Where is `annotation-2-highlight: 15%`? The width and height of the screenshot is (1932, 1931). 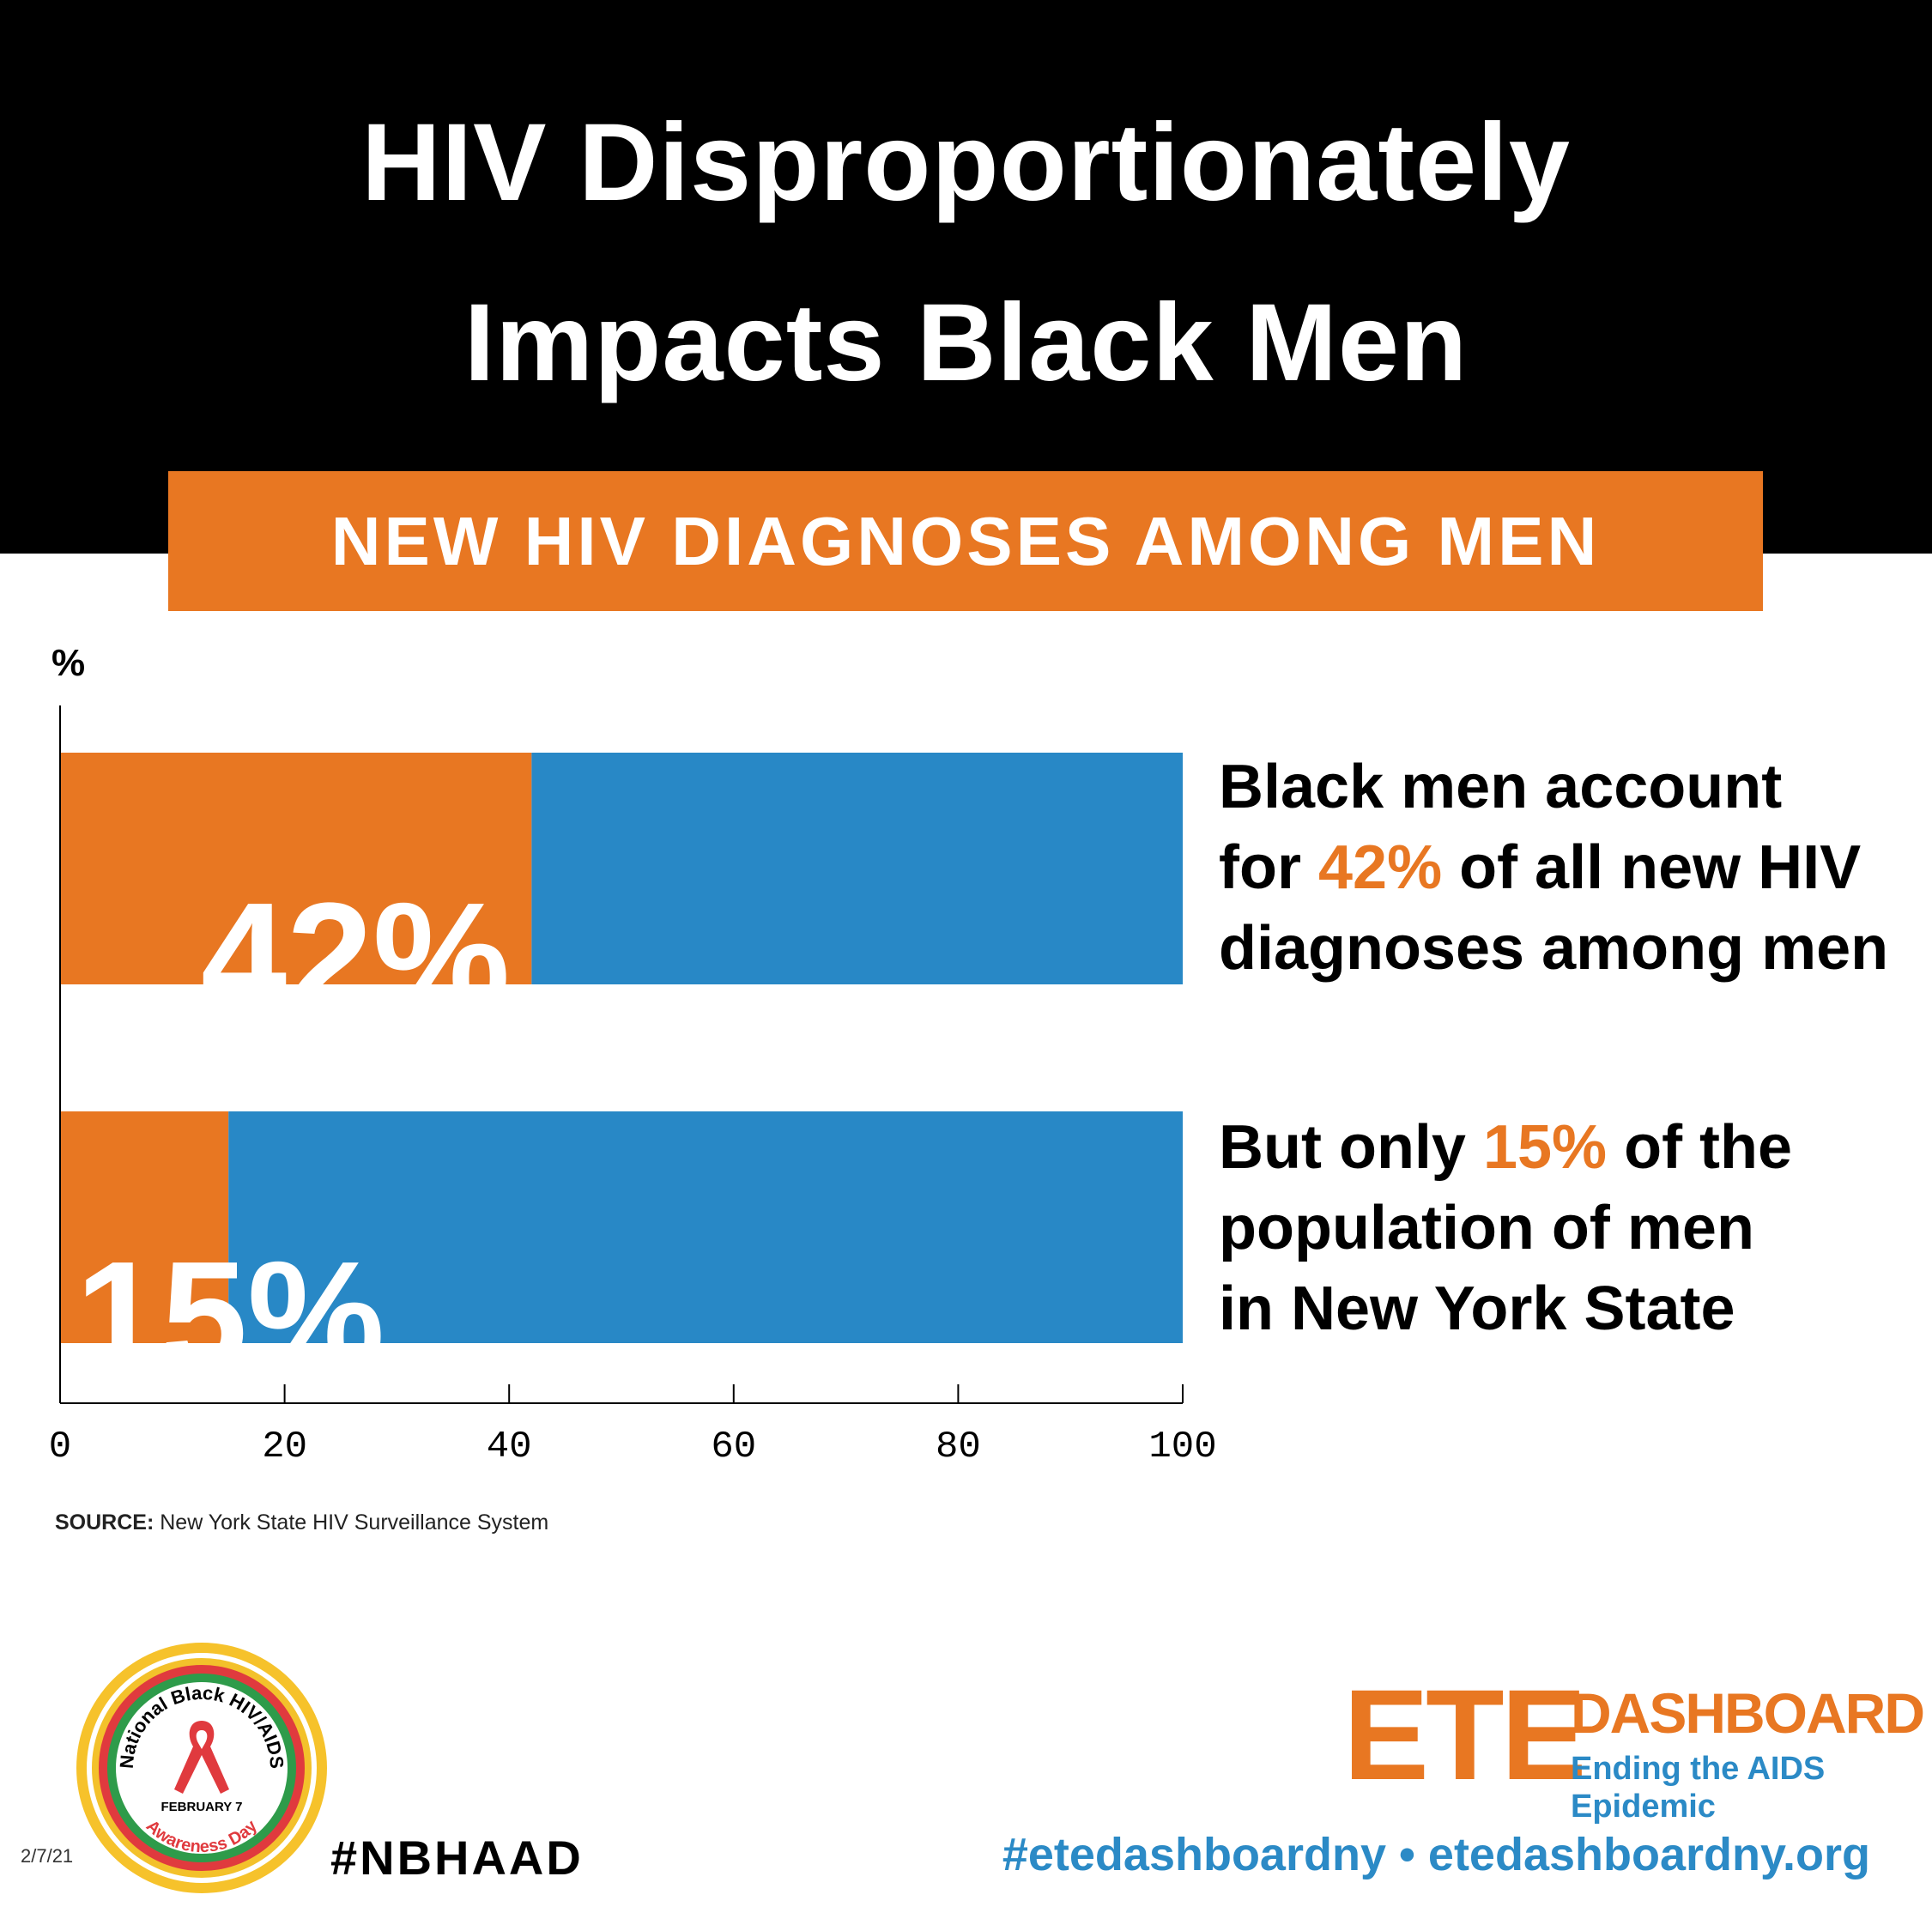
annotation-2-highlight: 15% is located at coordinates (1545, 1147).